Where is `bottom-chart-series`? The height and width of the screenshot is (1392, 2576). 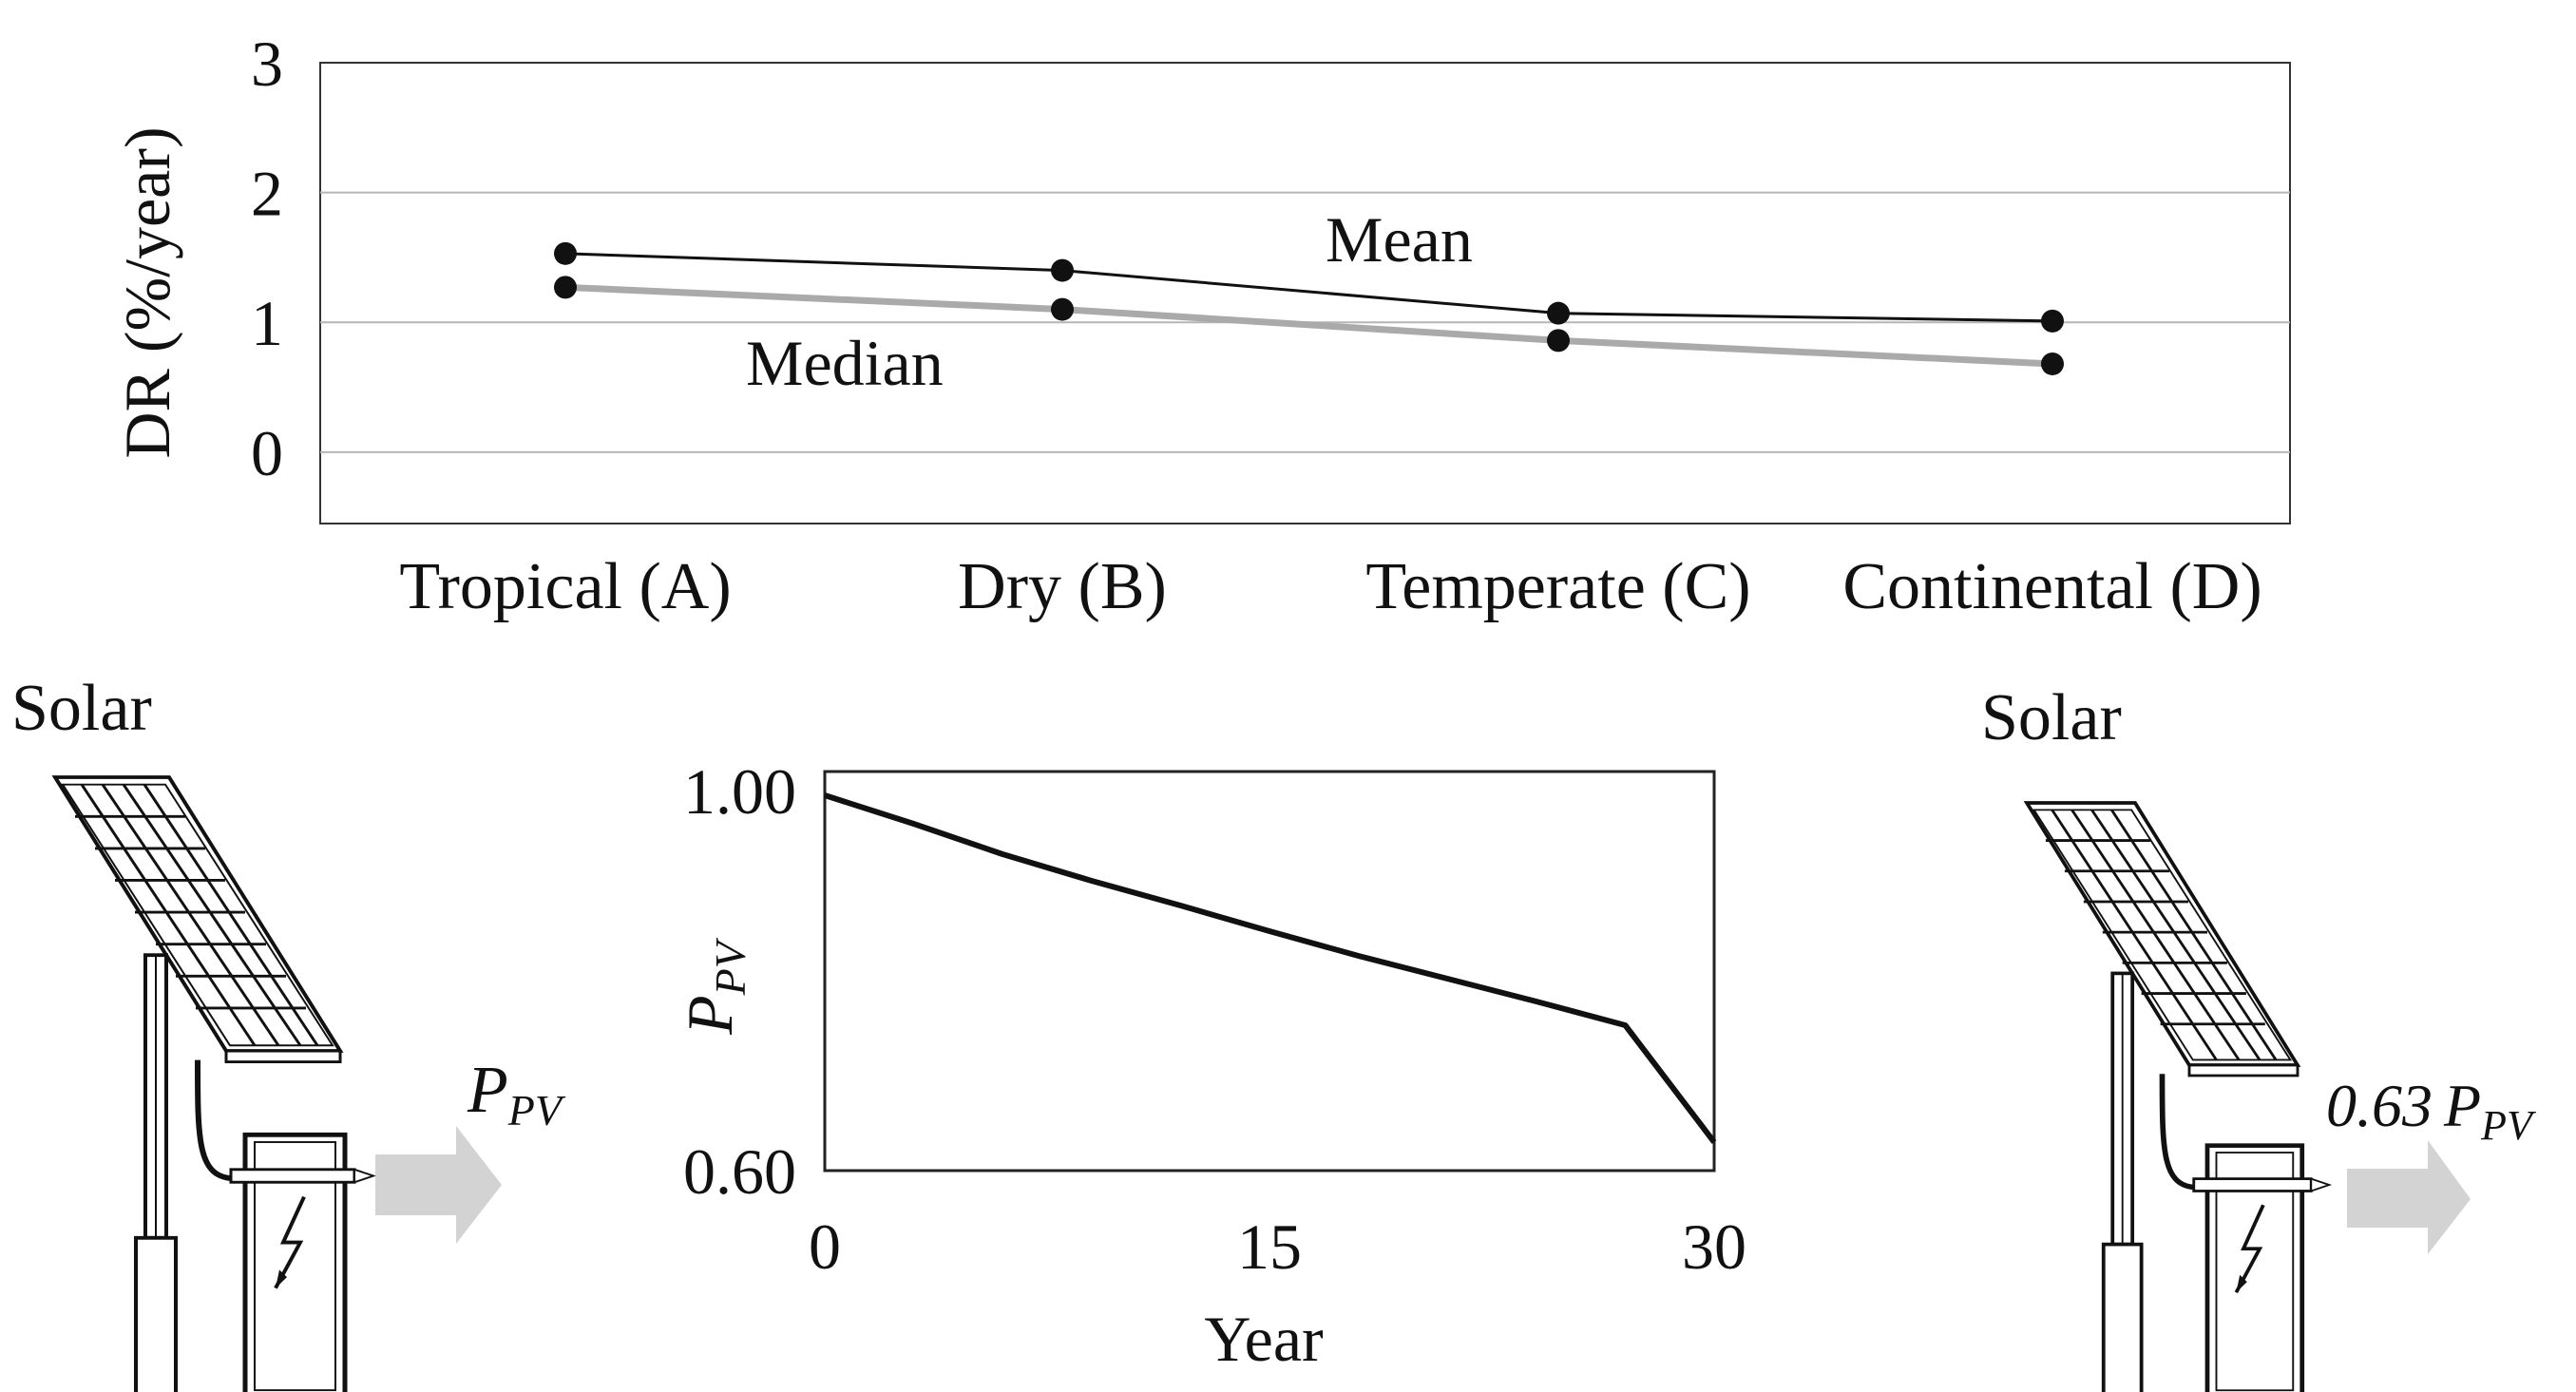 bottom-chart-series is located at coordinates (1270, 968).